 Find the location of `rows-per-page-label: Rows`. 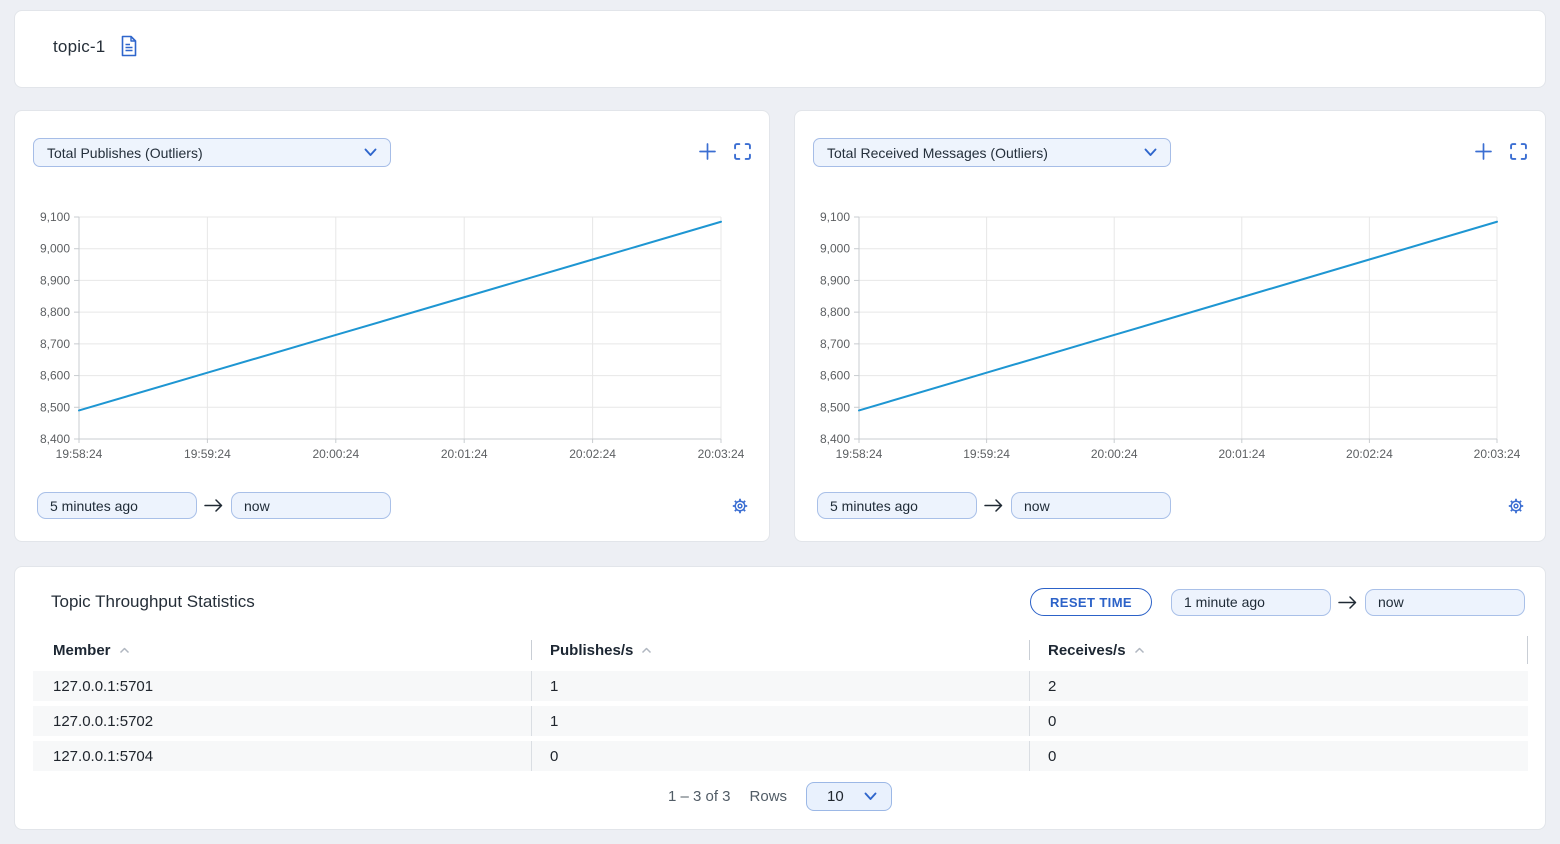

rows-per-page-label: Rows is located at coordinates (768, 796).